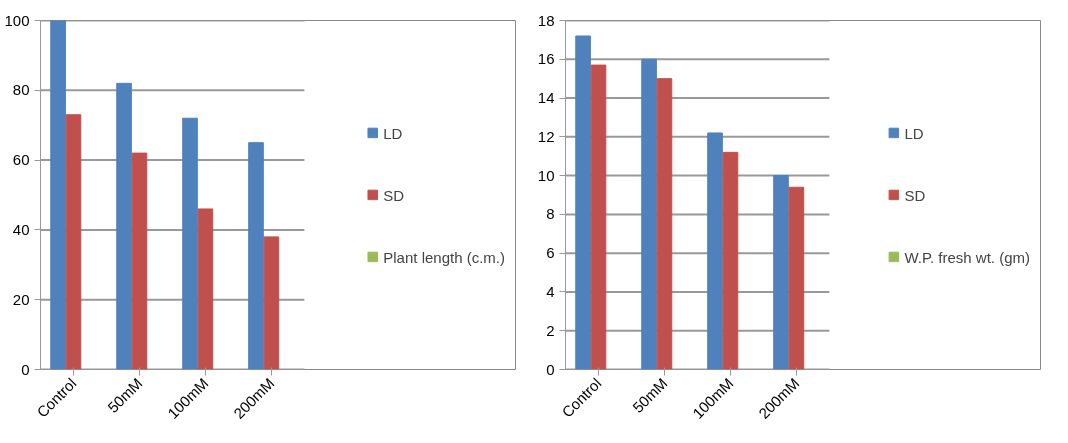 This screenshot has width=1068, height=443. What do you see at coordinates (550, 214) in the screenshot?
I see `y-tick-label: 8` at bounding box center [550, 214].